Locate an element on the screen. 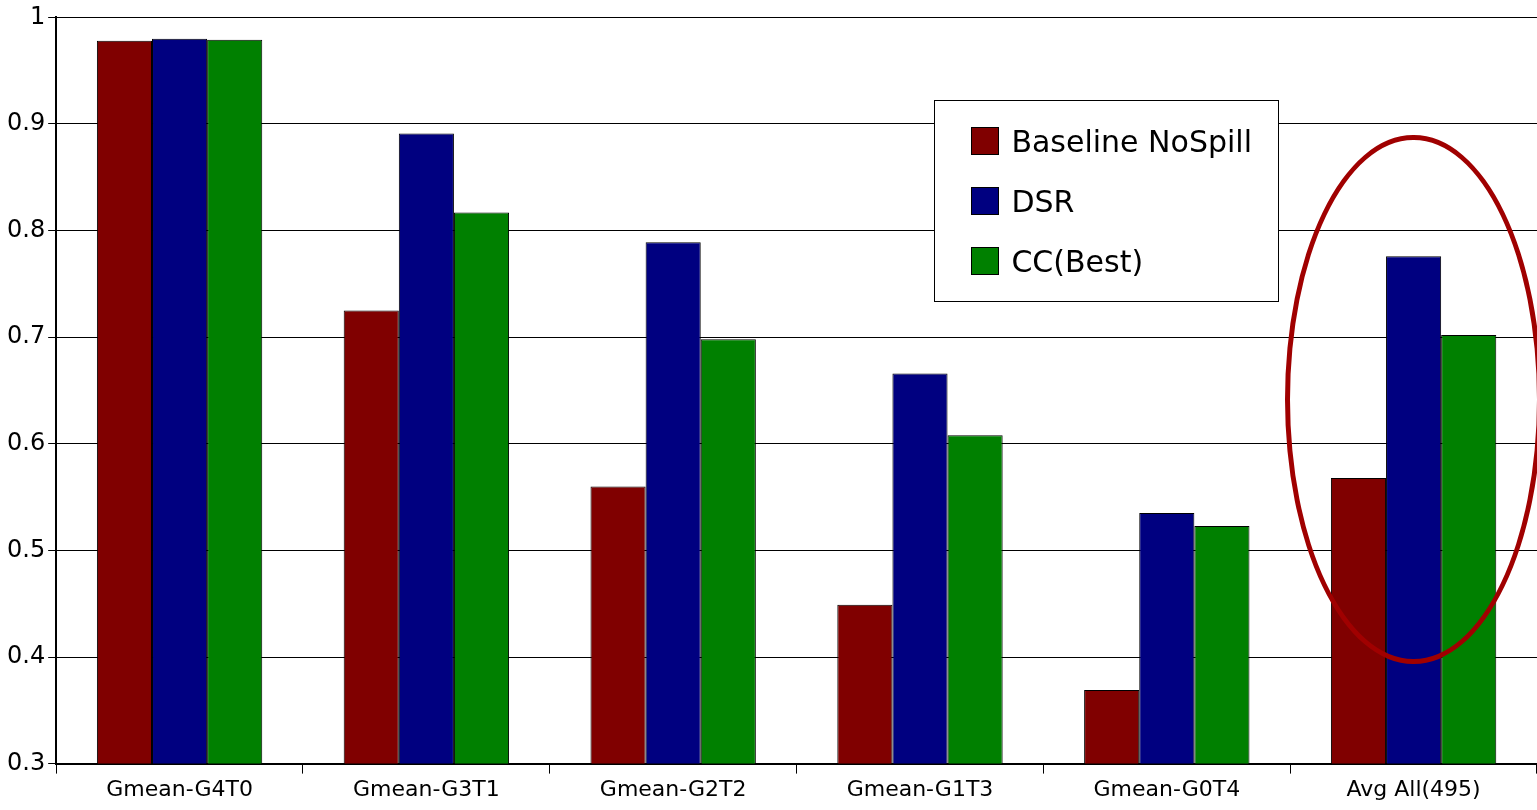 Image resolution: width=1537 pixels, height=810 pixels. y-tick-label: 0.5 is located at coordinates (26, 548).